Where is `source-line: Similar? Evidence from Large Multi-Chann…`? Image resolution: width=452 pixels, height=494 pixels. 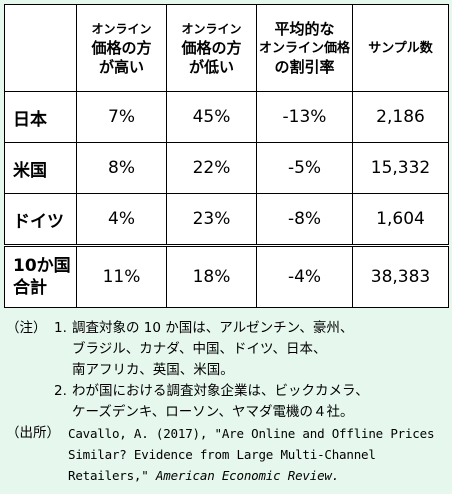
source-line: Similar? Evidence from Large Multi-Chann… is located at coordinates (227, 454).